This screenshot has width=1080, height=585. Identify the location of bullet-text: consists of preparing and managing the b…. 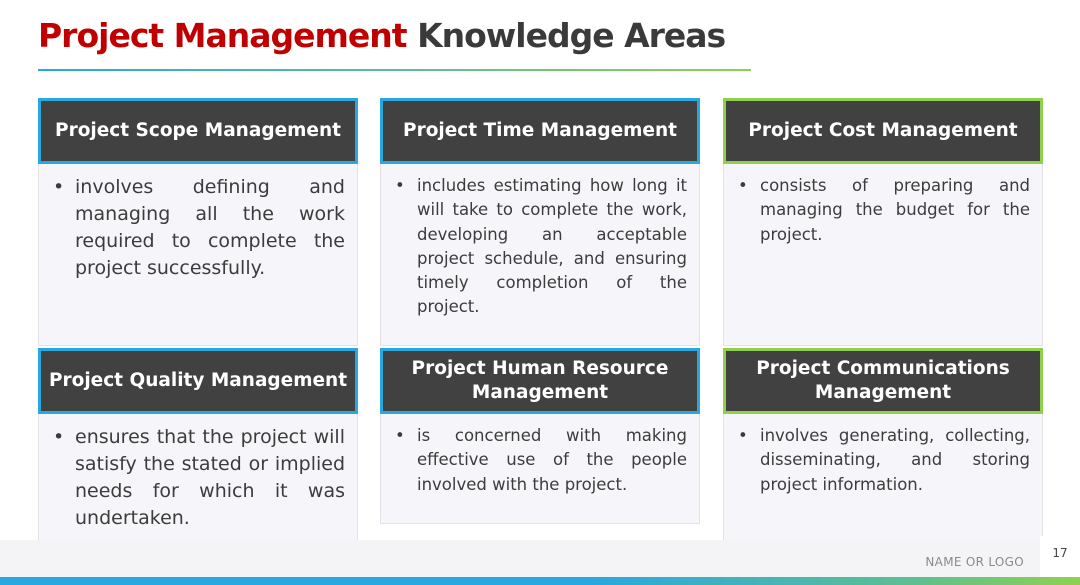
(883, 210).